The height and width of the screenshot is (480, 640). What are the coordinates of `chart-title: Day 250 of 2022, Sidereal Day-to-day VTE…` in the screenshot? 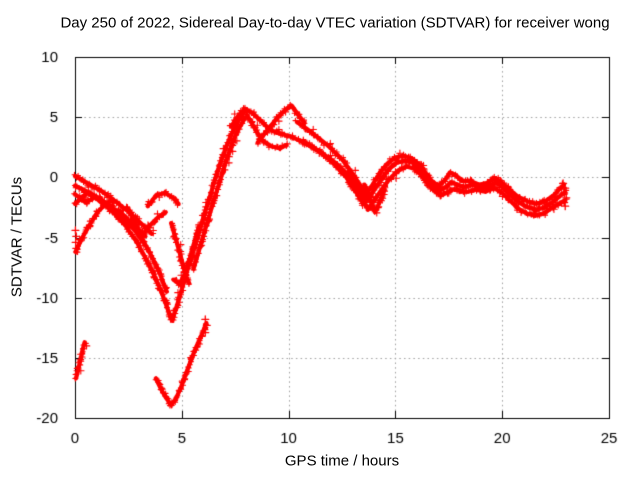 It's located at (335, 23).